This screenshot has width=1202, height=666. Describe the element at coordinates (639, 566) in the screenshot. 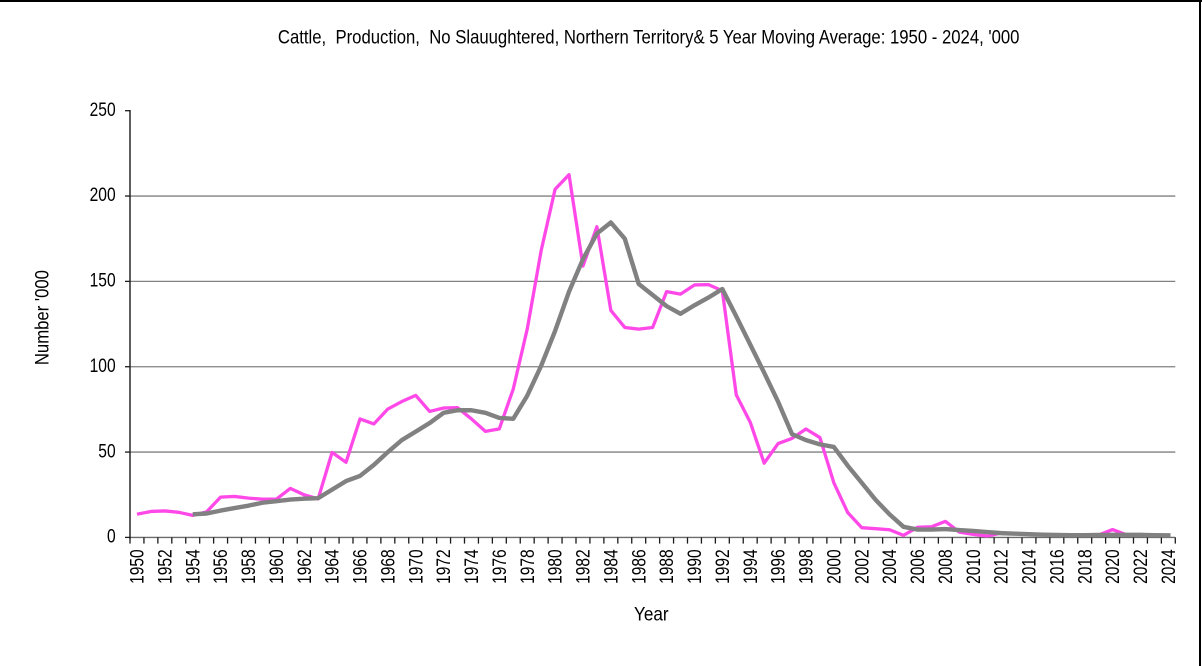

I see `svg-text: 1986` at that location.